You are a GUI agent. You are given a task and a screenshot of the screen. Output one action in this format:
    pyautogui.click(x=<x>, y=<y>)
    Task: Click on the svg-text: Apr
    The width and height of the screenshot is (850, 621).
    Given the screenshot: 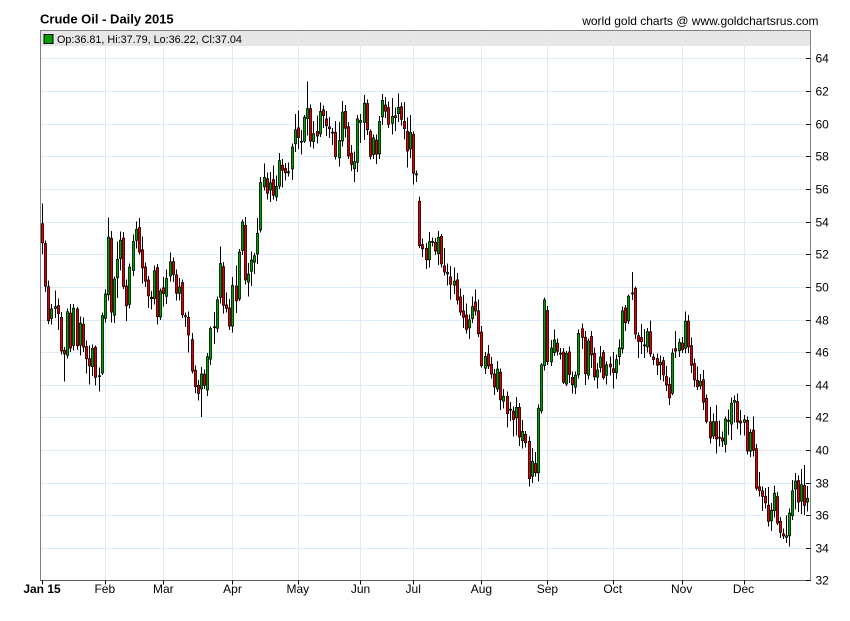 What is the action you would take?
    pyautogui.click(x=232, y=589)
    